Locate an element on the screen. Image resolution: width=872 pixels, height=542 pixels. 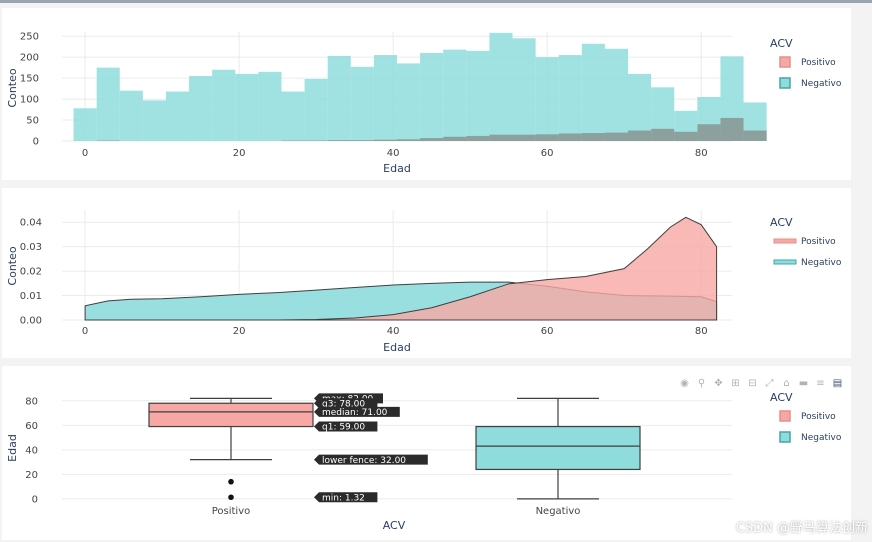
camera-icon: ◉ is located at coordinates (684, 383).